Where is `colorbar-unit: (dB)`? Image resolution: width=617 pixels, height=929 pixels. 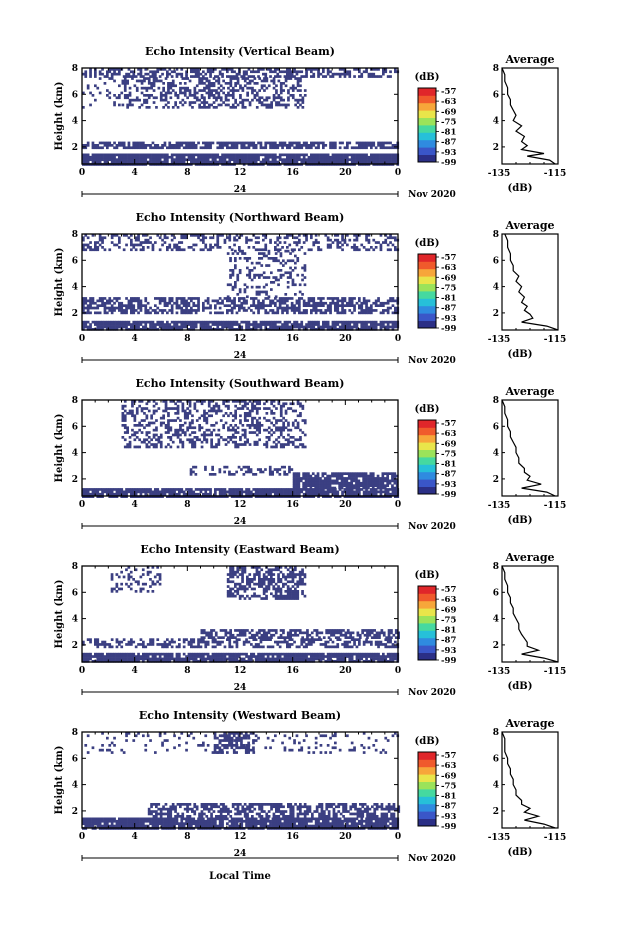 colorbar-unit: (dB) is located at coordinates (427, 243).